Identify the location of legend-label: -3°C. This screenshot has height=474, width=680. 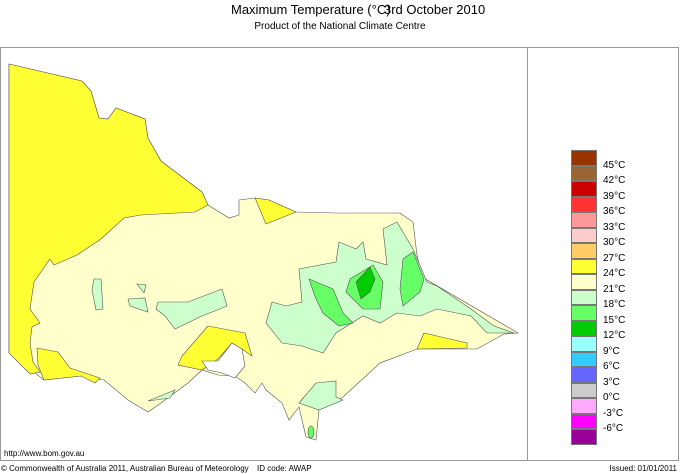
(613, 413).